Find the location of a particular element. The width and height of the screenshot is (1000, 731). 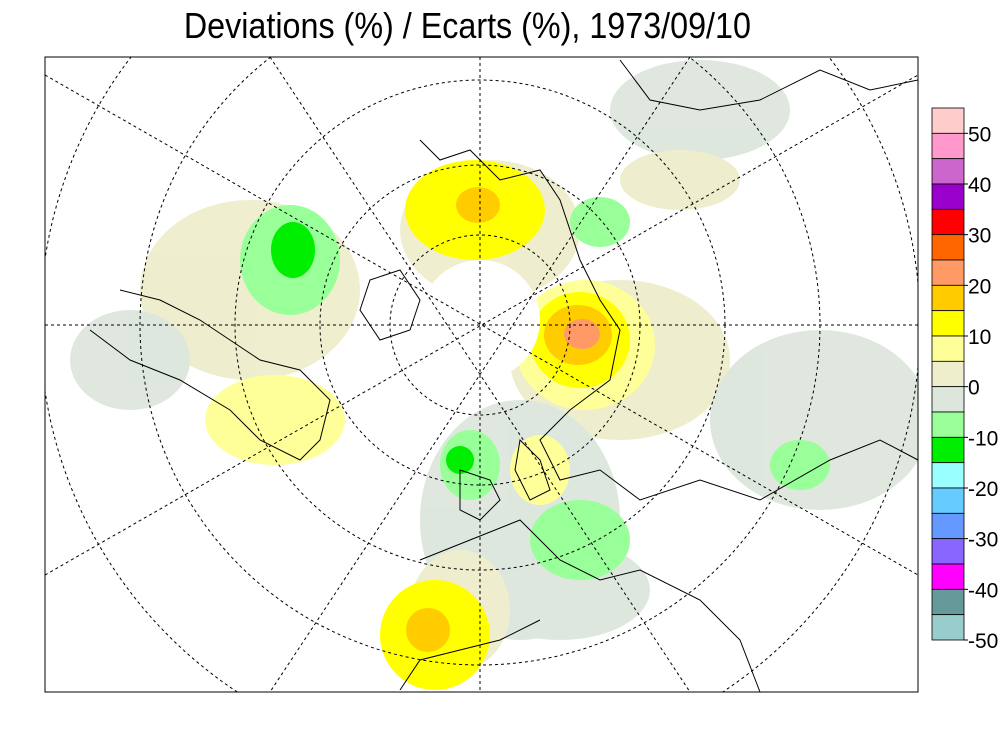

colorbar-label: 40 is located at coordinates (979, 185).